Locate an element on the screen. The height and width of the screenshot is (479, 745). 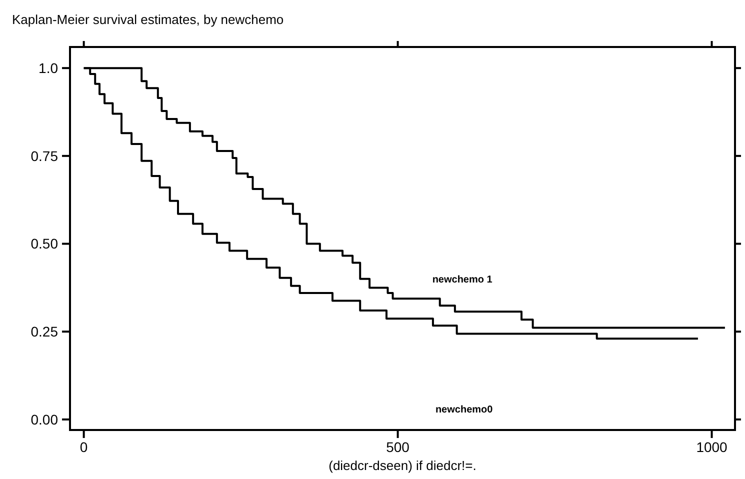
y-tick-label: 1.0 is located at coordinates (48, 68).